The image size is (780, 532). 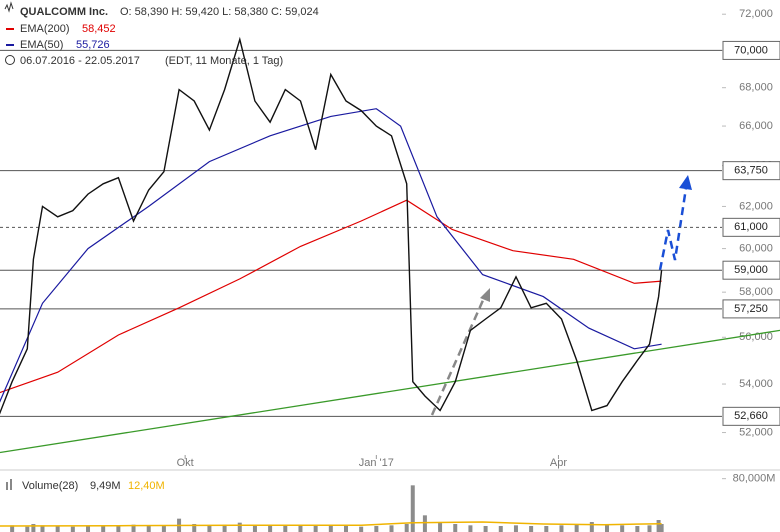 I want to click on volume-value: 9,49M, so click(x=105, y=486).